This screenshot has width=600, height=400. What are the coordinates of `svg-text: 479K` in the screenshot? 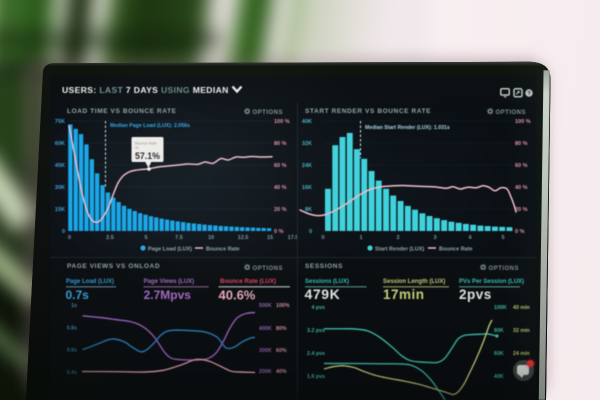 It's located at (323, 294).